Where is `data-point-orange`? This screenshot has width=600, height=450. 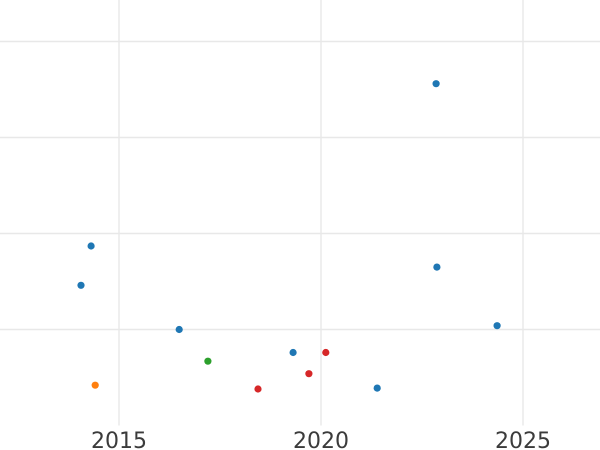
data-point-orange is located at coordinates (95, 385).